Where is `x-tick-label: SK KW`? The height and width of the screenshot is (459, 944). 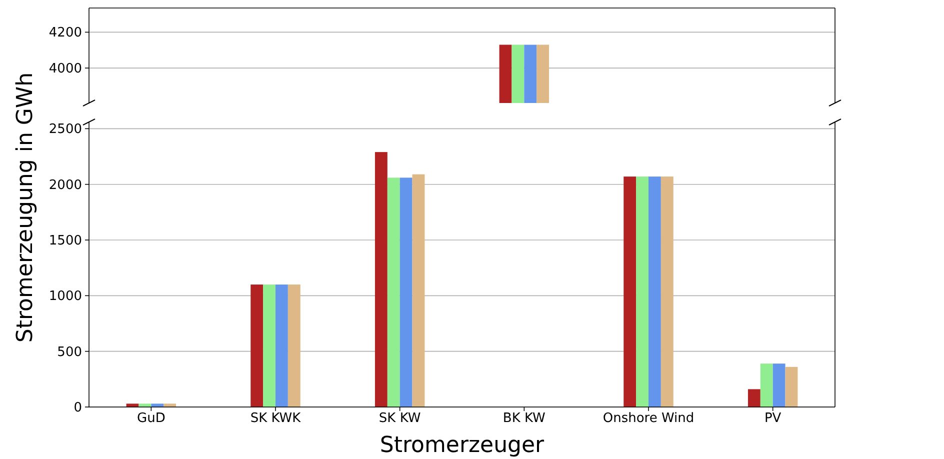
x-tick-label: SK KW is located at coordinates (399, 418).